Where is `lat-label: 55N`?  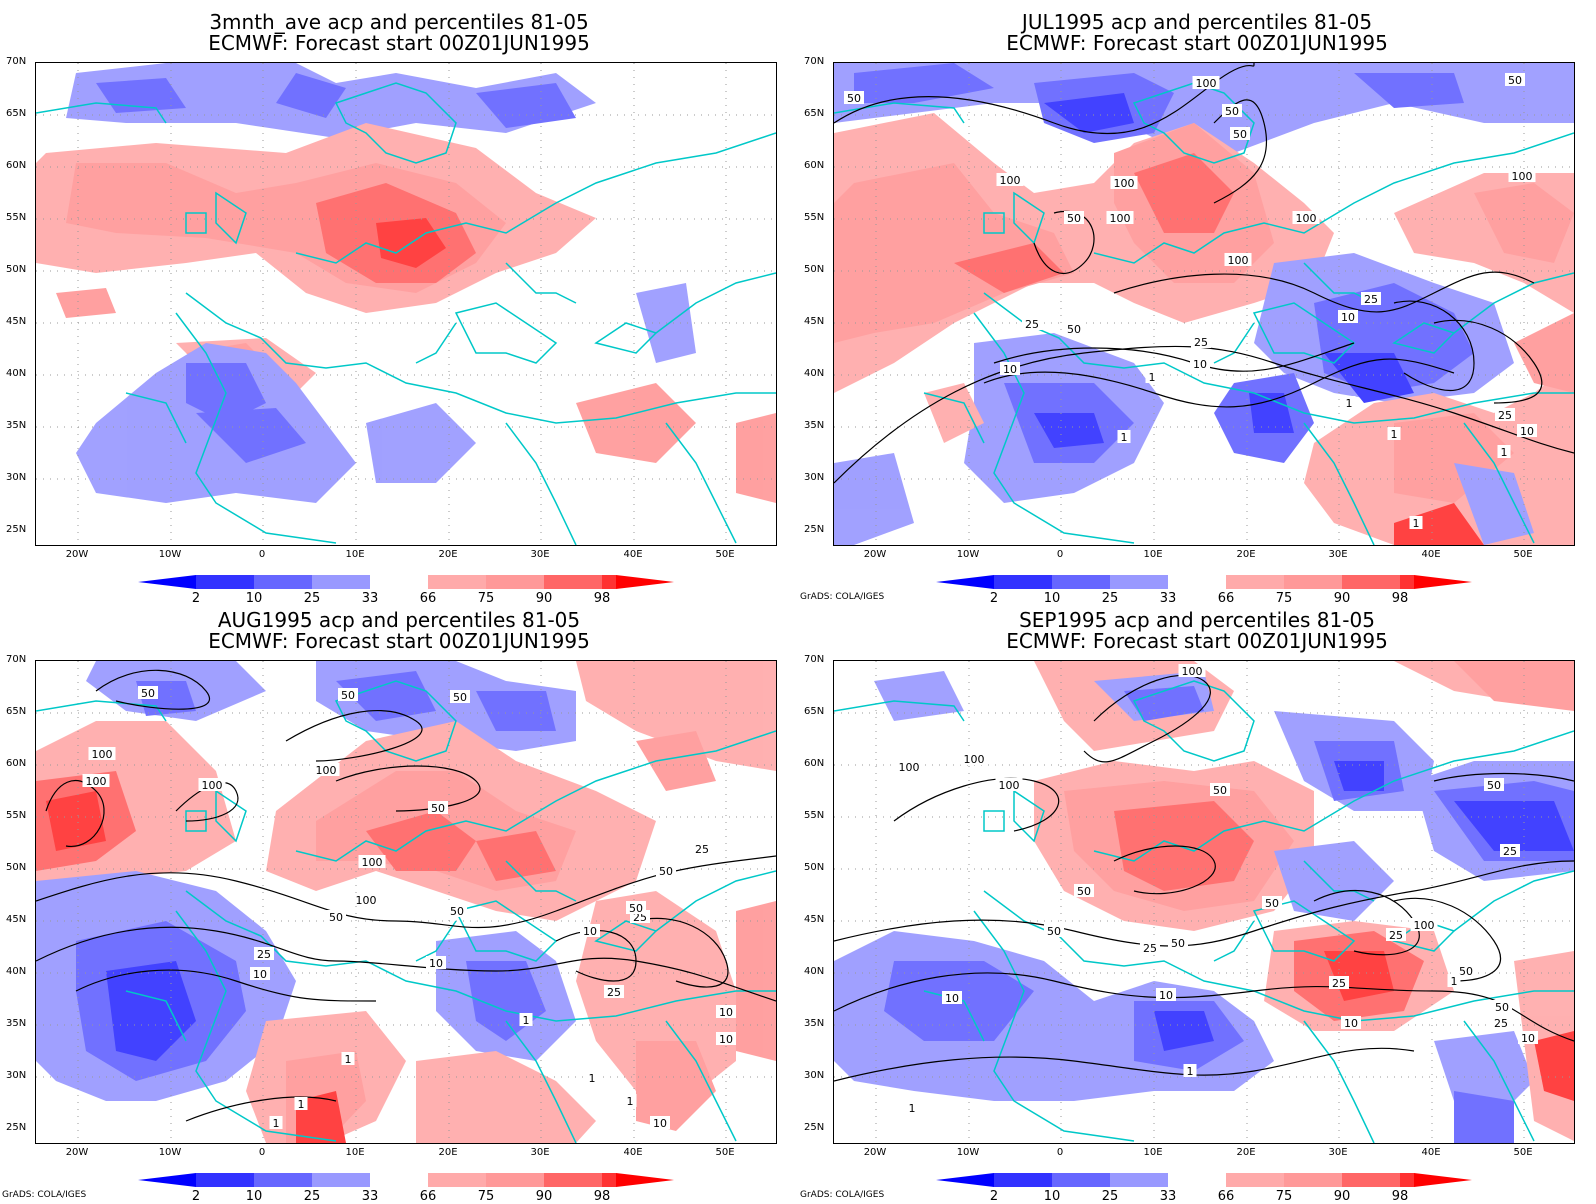
lat-label: 55N is located at coordinates (16, 815).